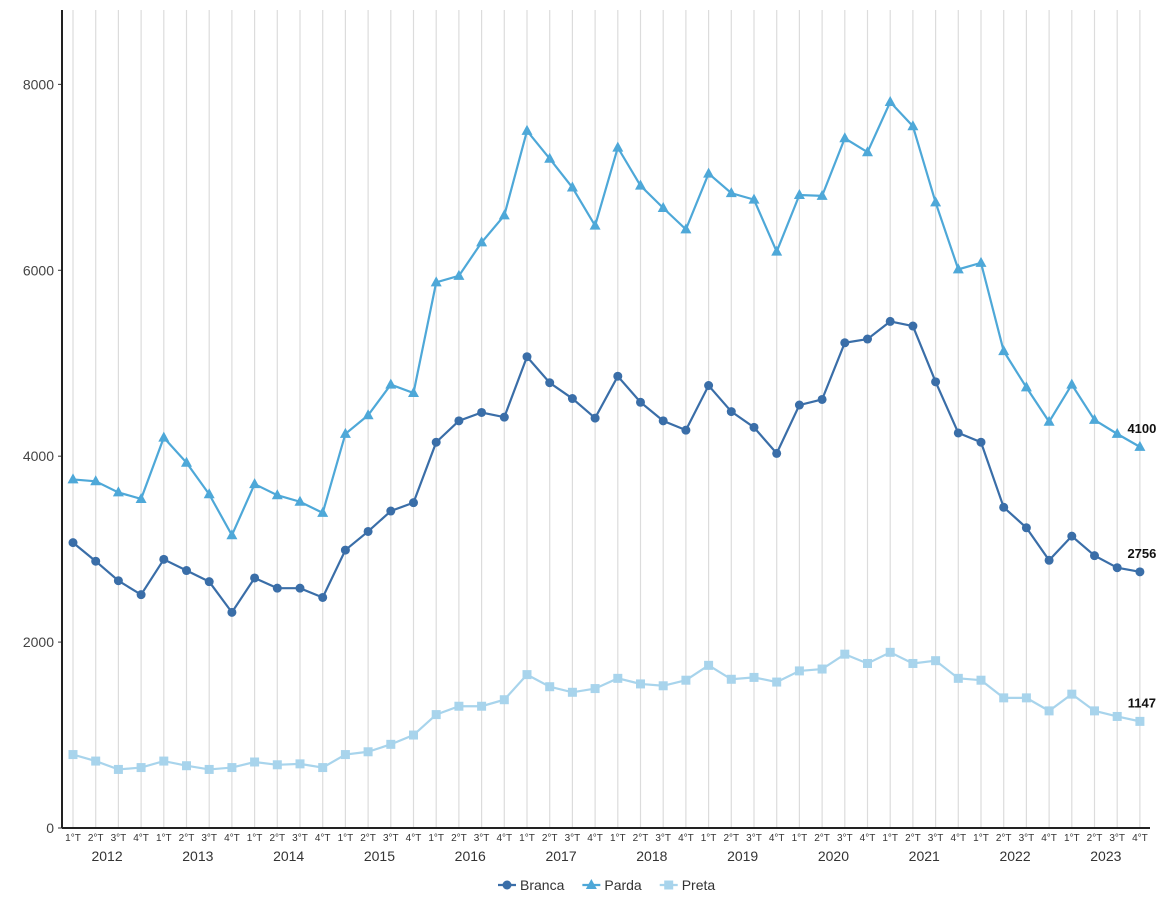 The image size is (1161, 899). I want to click on year-label: 2018, so click(651, 856).